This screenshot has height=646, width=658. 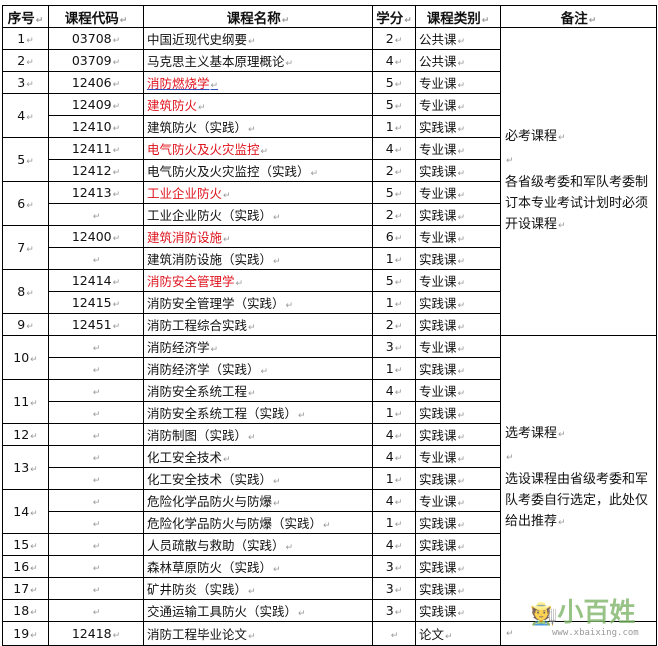 What do you see at coordinates (258, 60) in the screenshot?
I see `course-name: 马克思主义基本原理概论` at bounding box center [258, 60].